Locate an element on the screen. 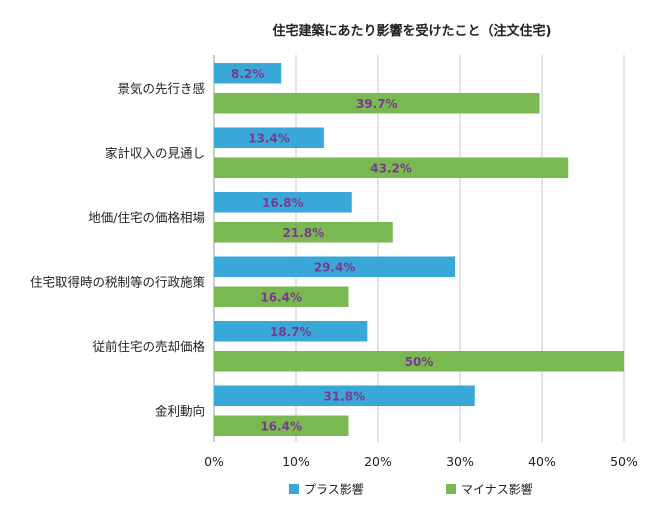 The image size is (652, 507). x-axis-ticks: 0% 10% 20% 30% 40% 50% is located at coordinates (421, 461).